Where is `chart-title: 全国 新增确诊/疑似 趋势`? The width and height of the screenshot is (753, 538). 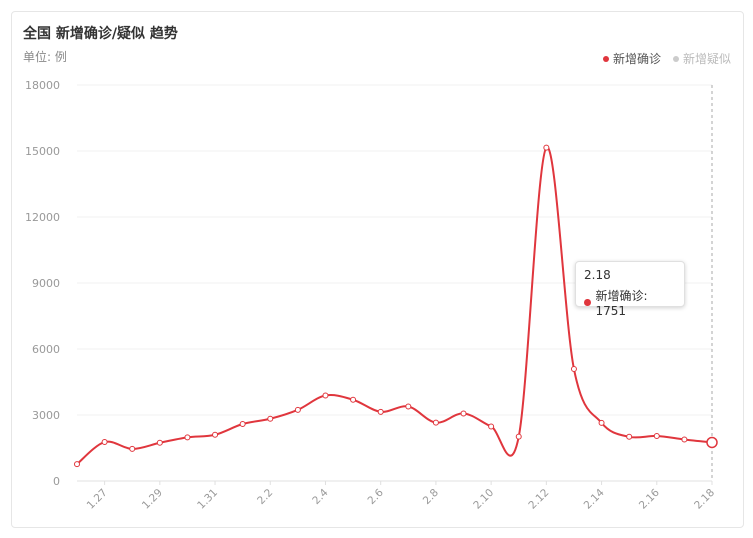 chart-title: 全国 新增确诊/疑似 趋势 is located at coordinates (100, 34).